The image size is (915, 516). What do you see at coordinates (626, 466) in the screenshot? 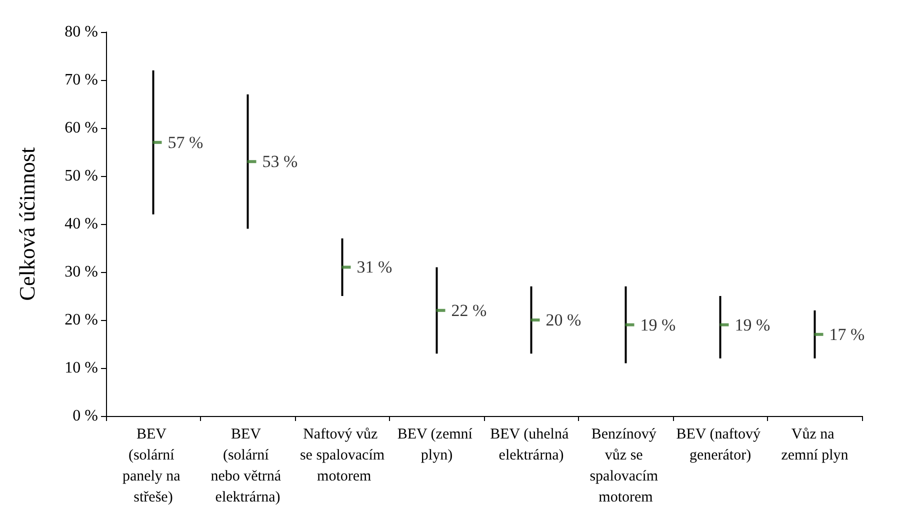
I see `x-tick-label: Benzínový vůz se spalovacím motorem` at bounding box center [626, 466].